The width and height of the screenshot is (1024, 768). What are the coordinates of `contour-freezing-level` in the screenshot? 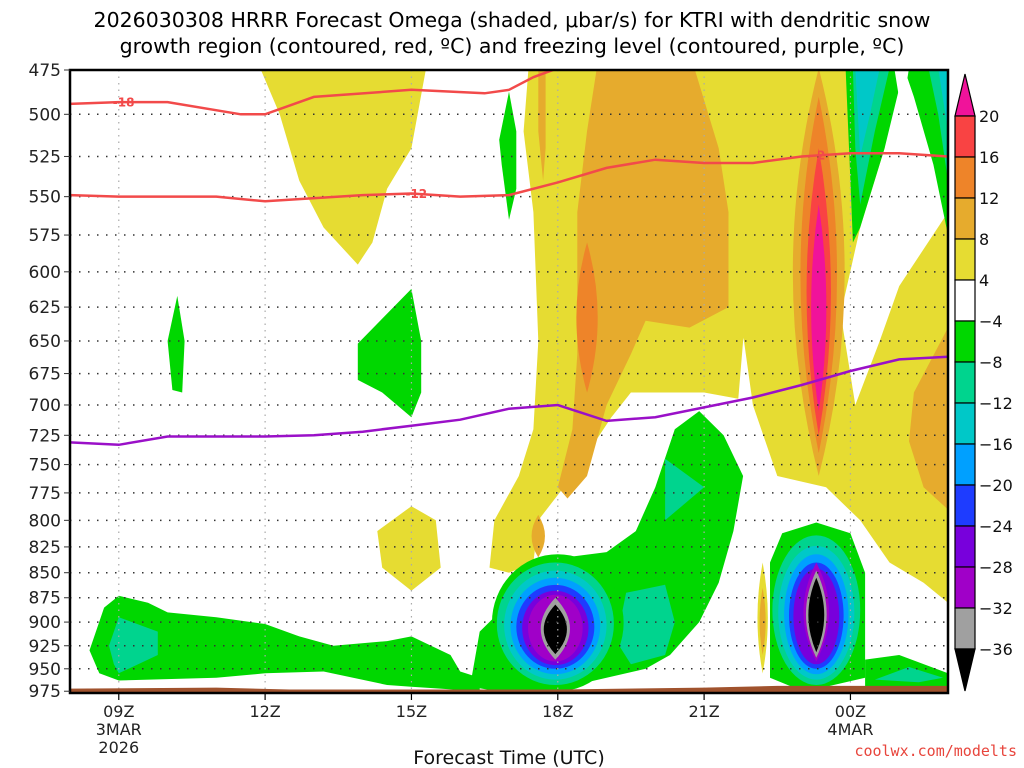 It's located at (509, 401).